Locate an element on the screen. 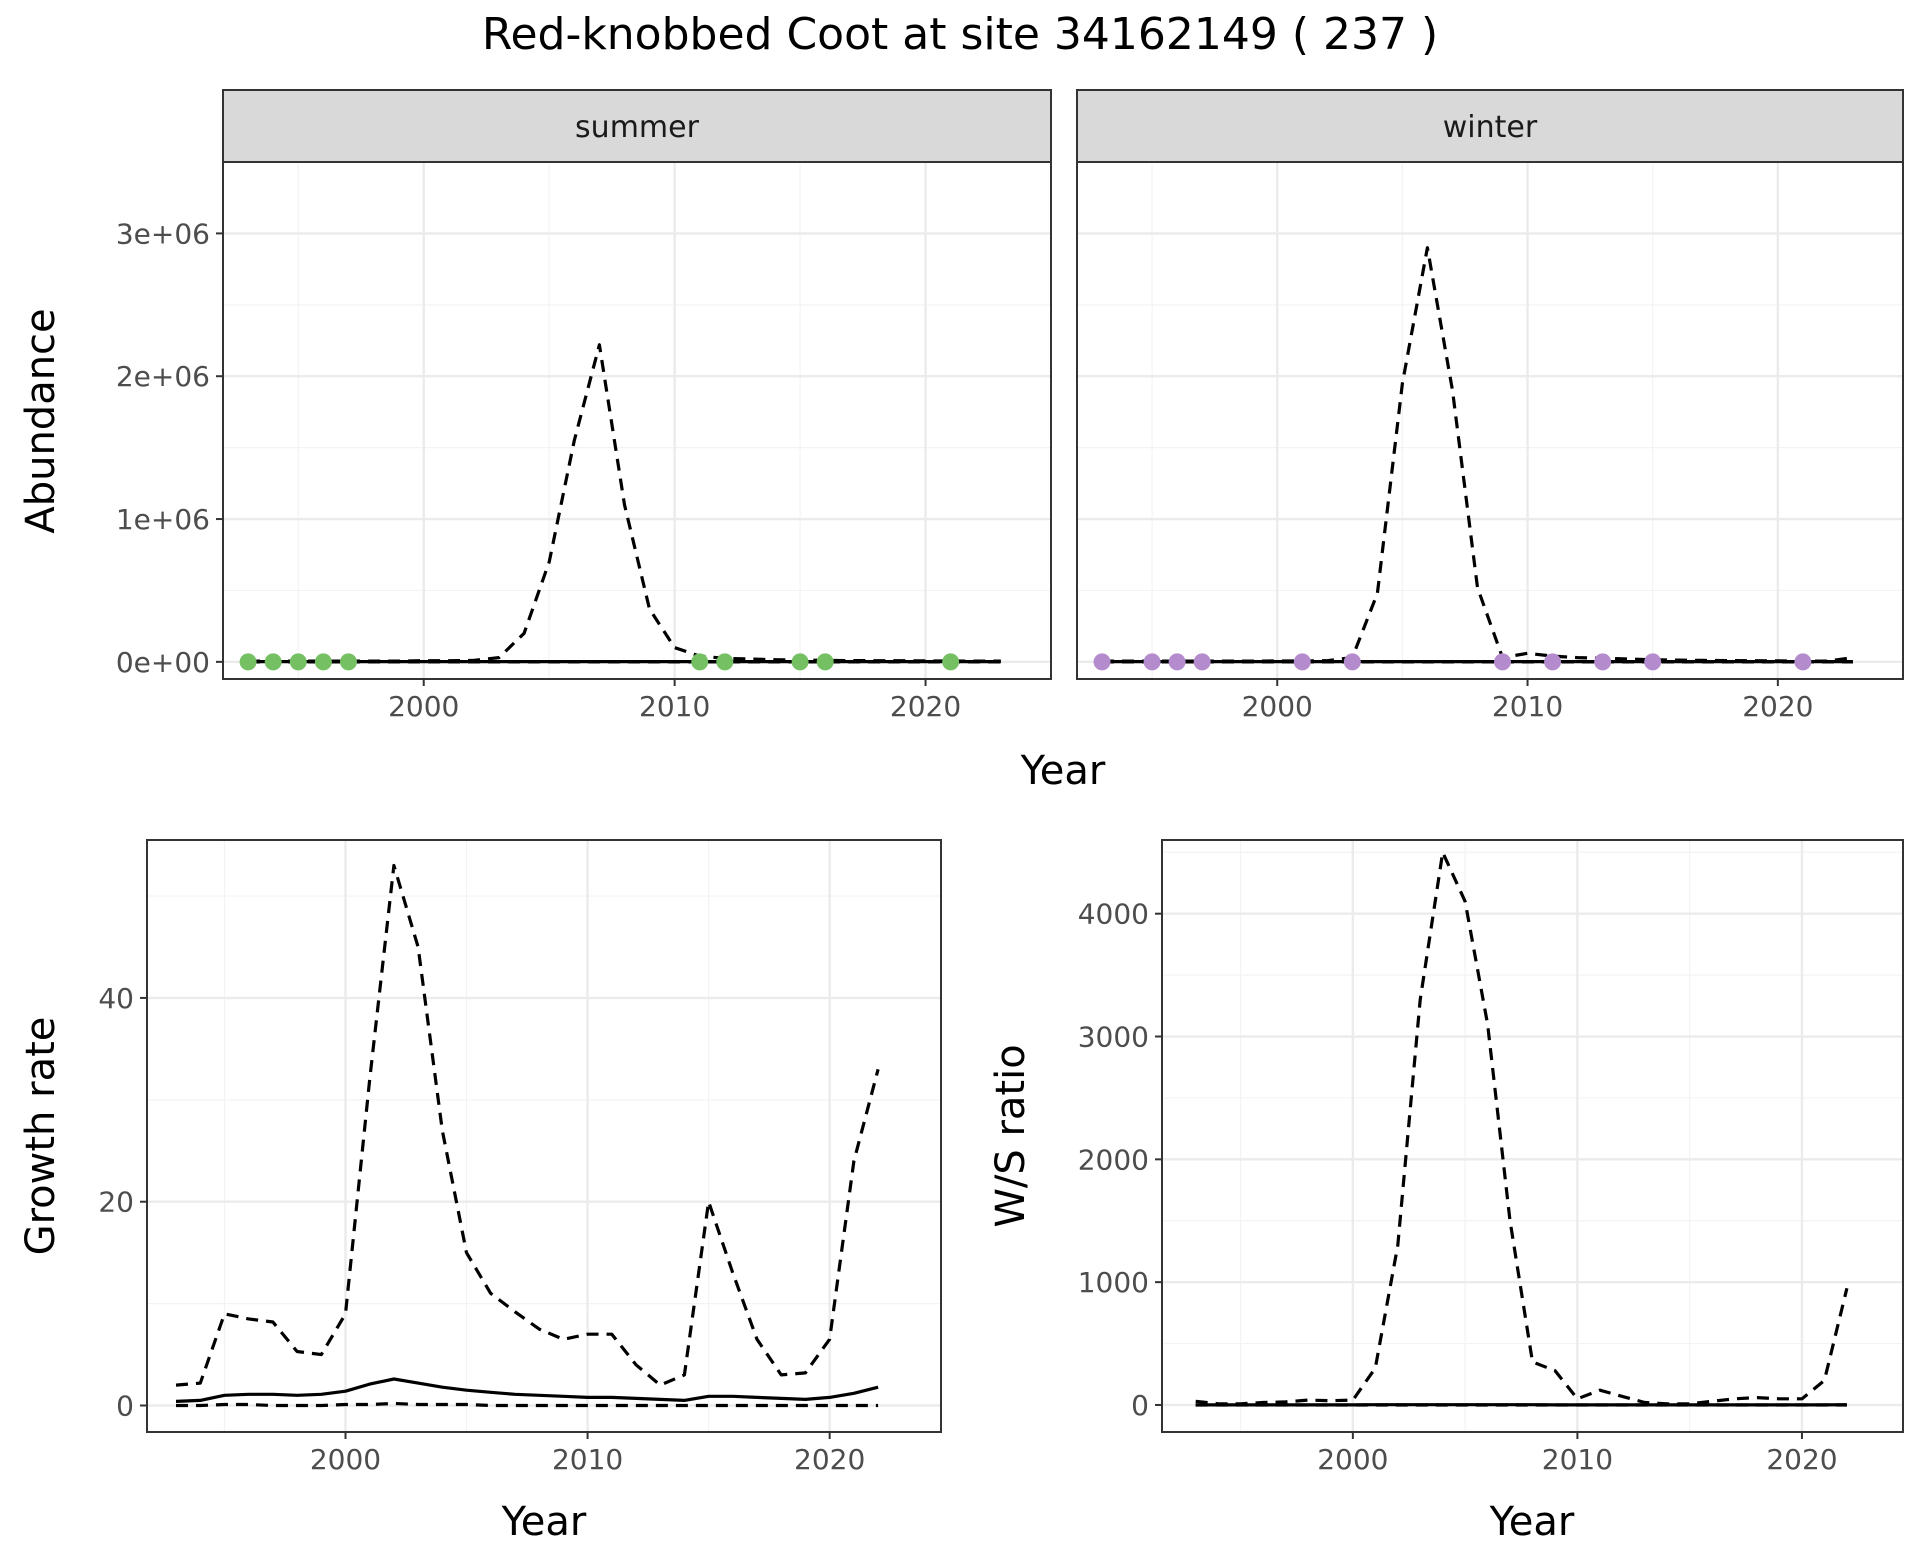 This screenshot has height=1560, width=1920. summer-panel-border is located at coordinates (637, 420).